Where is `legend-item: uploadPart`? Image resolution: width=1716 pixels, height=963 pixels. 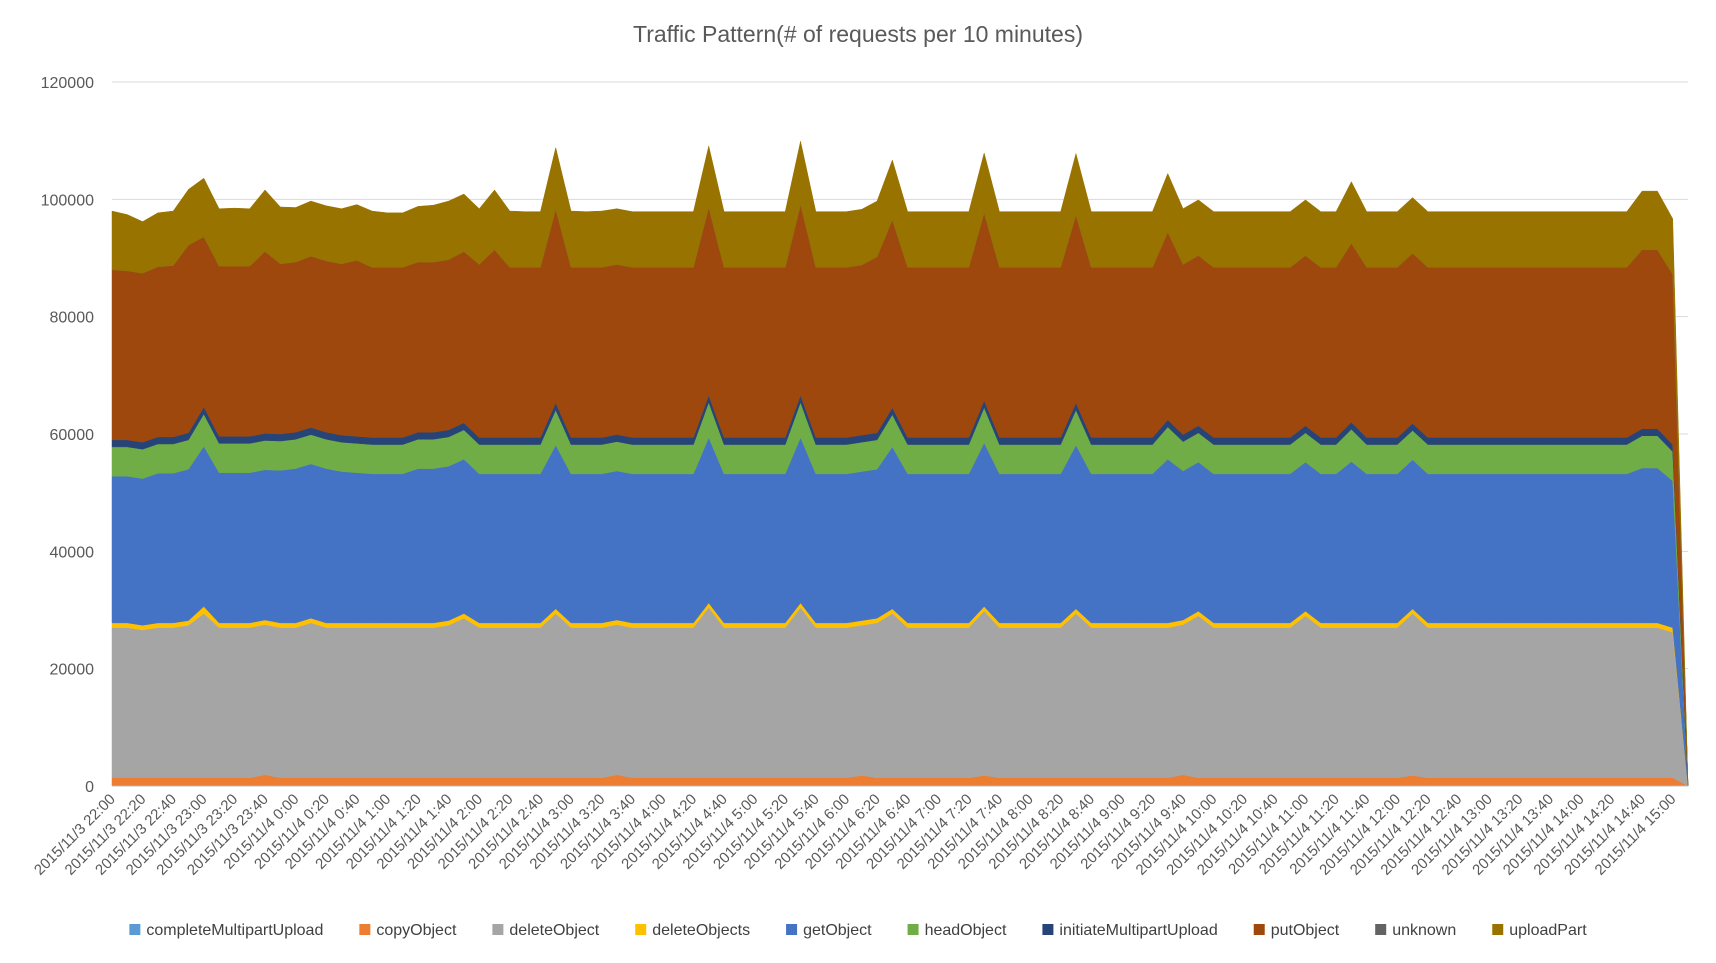 legend-item: uploadPart is located at coordinates (1539, 930).